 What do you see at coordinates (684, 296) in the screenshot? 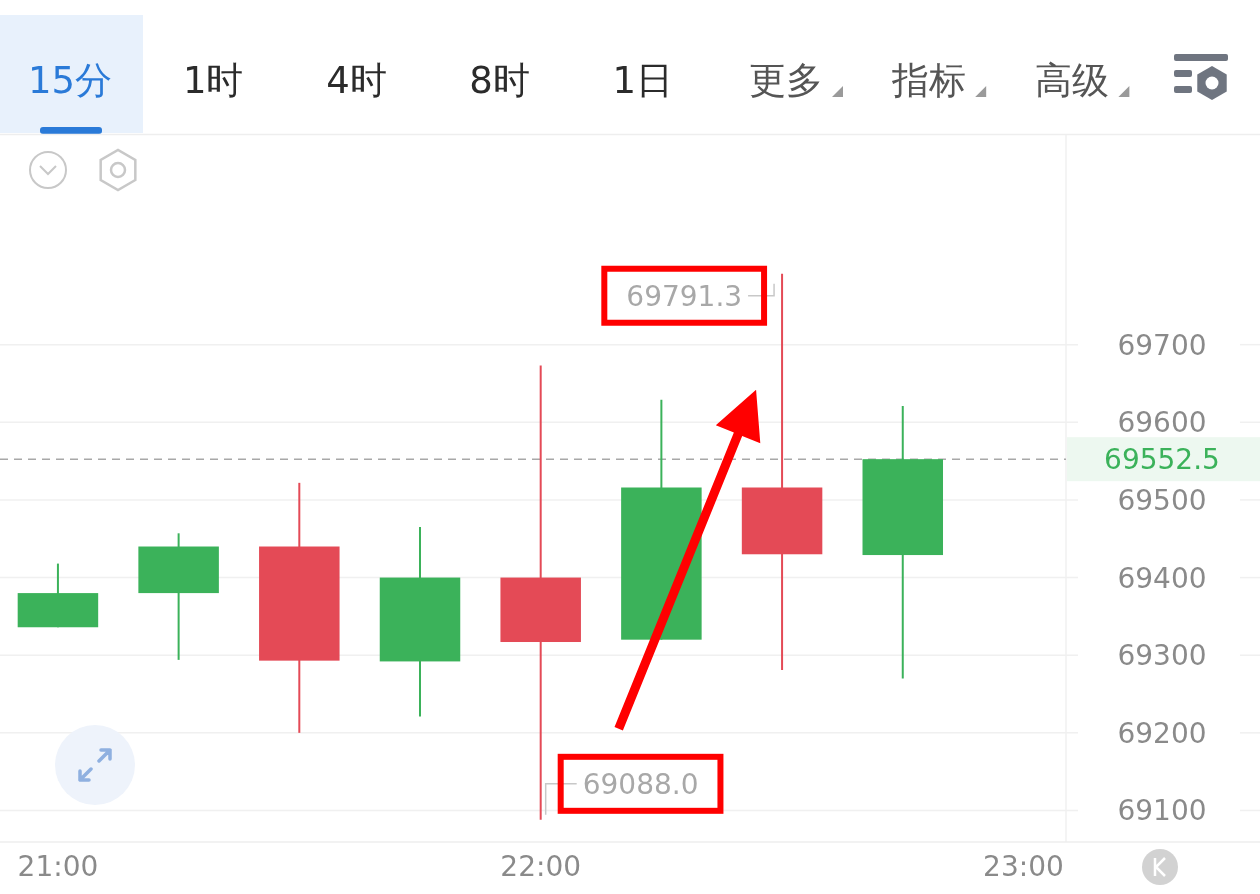
I see `annotation: 69791.3` at bounding box center [684, 296].